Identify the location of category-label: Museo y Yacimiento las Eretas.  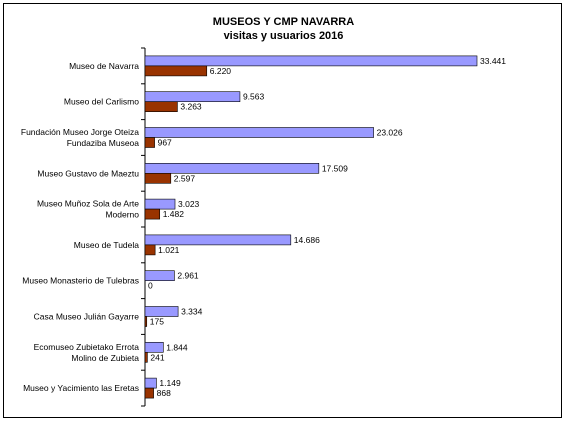
(81, 388).